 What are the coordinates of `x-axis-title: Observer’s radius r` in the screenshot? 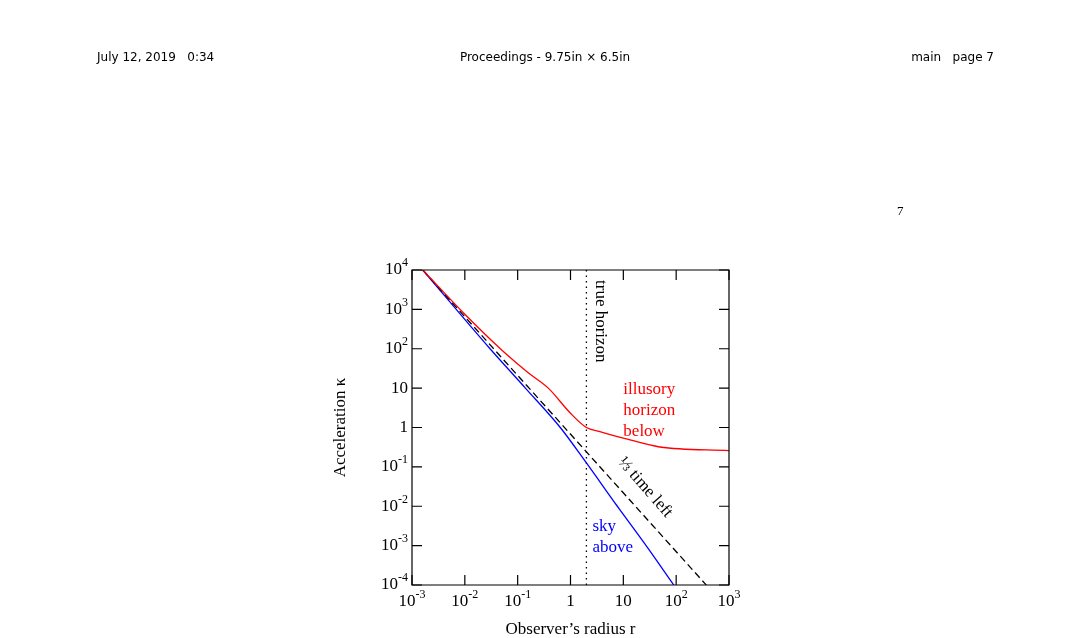 It's located at (570, 628).